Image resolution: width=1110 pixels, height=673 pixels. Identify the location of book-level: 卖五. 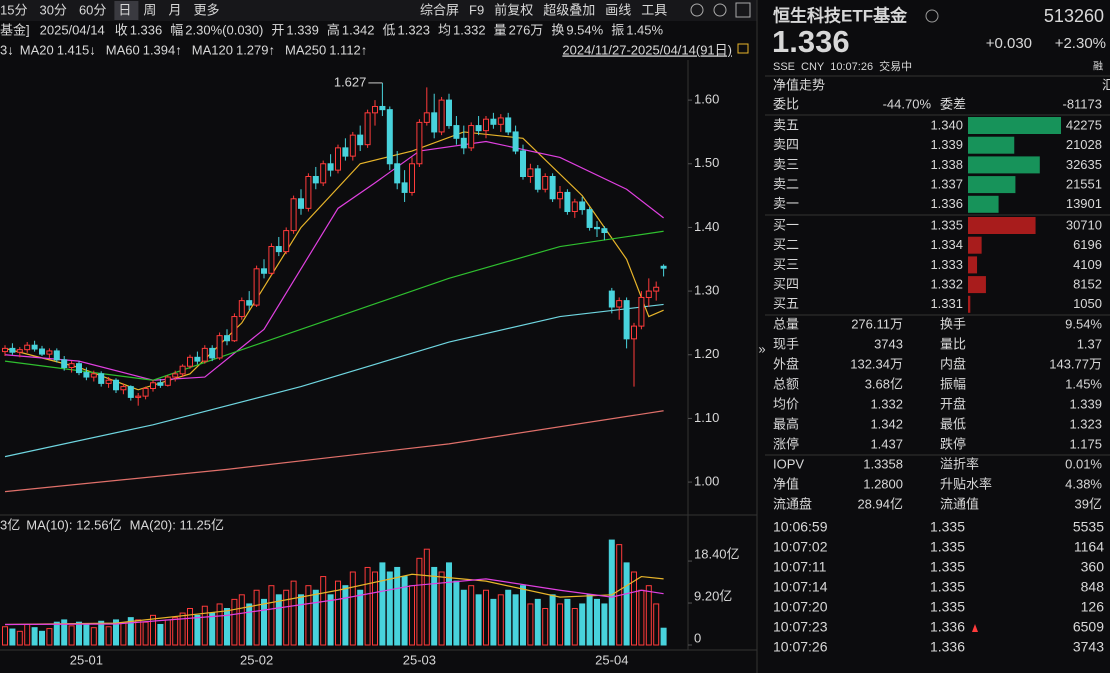
(786, 124).